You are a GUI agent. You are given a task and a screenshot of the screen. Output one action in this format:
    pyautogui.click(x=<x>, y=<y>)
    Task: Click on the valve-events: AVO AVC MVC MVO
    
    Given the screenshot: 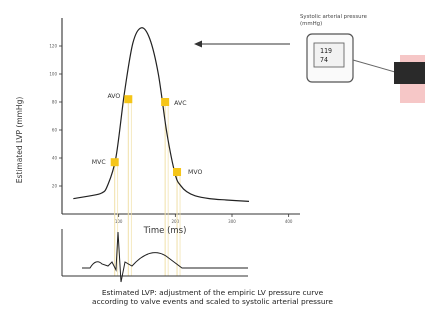 What is the action you would take?
    pyautogui.click(x=147, y=134)
    